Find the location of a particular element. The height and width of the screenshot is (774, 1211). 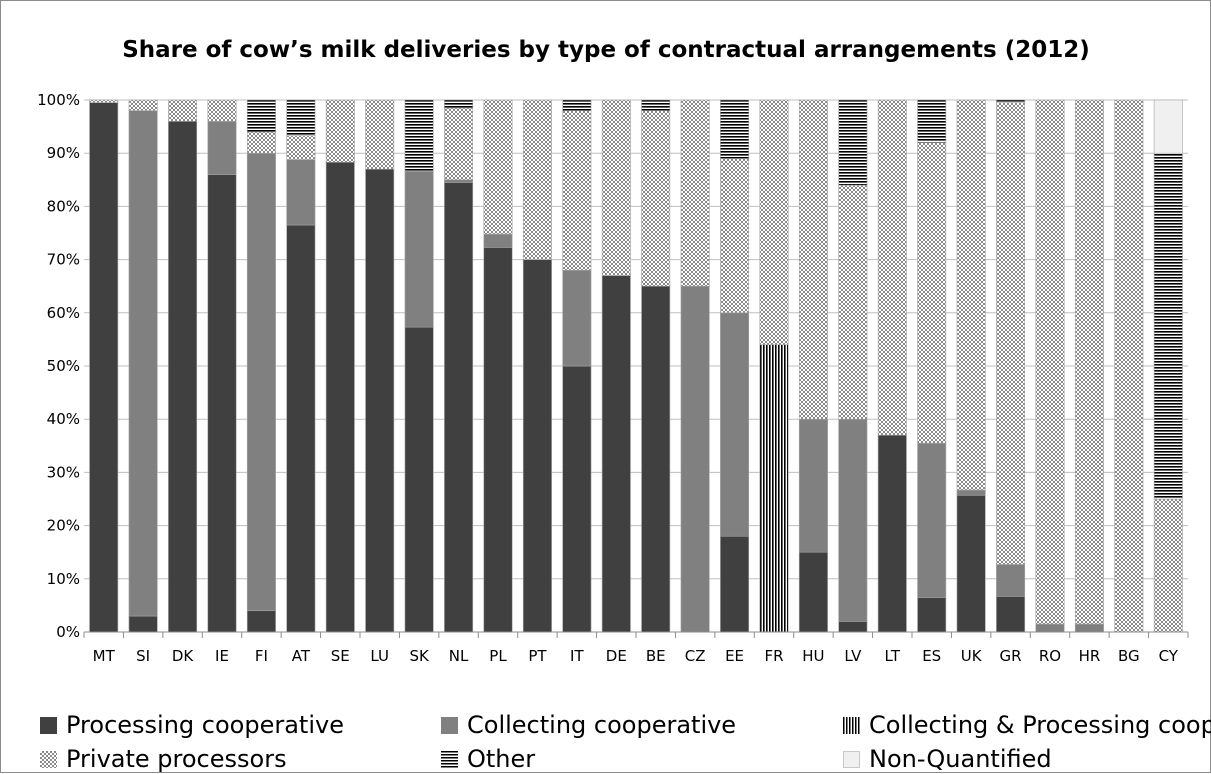

x-tick-label: IT is located at coordinates (577, 656).